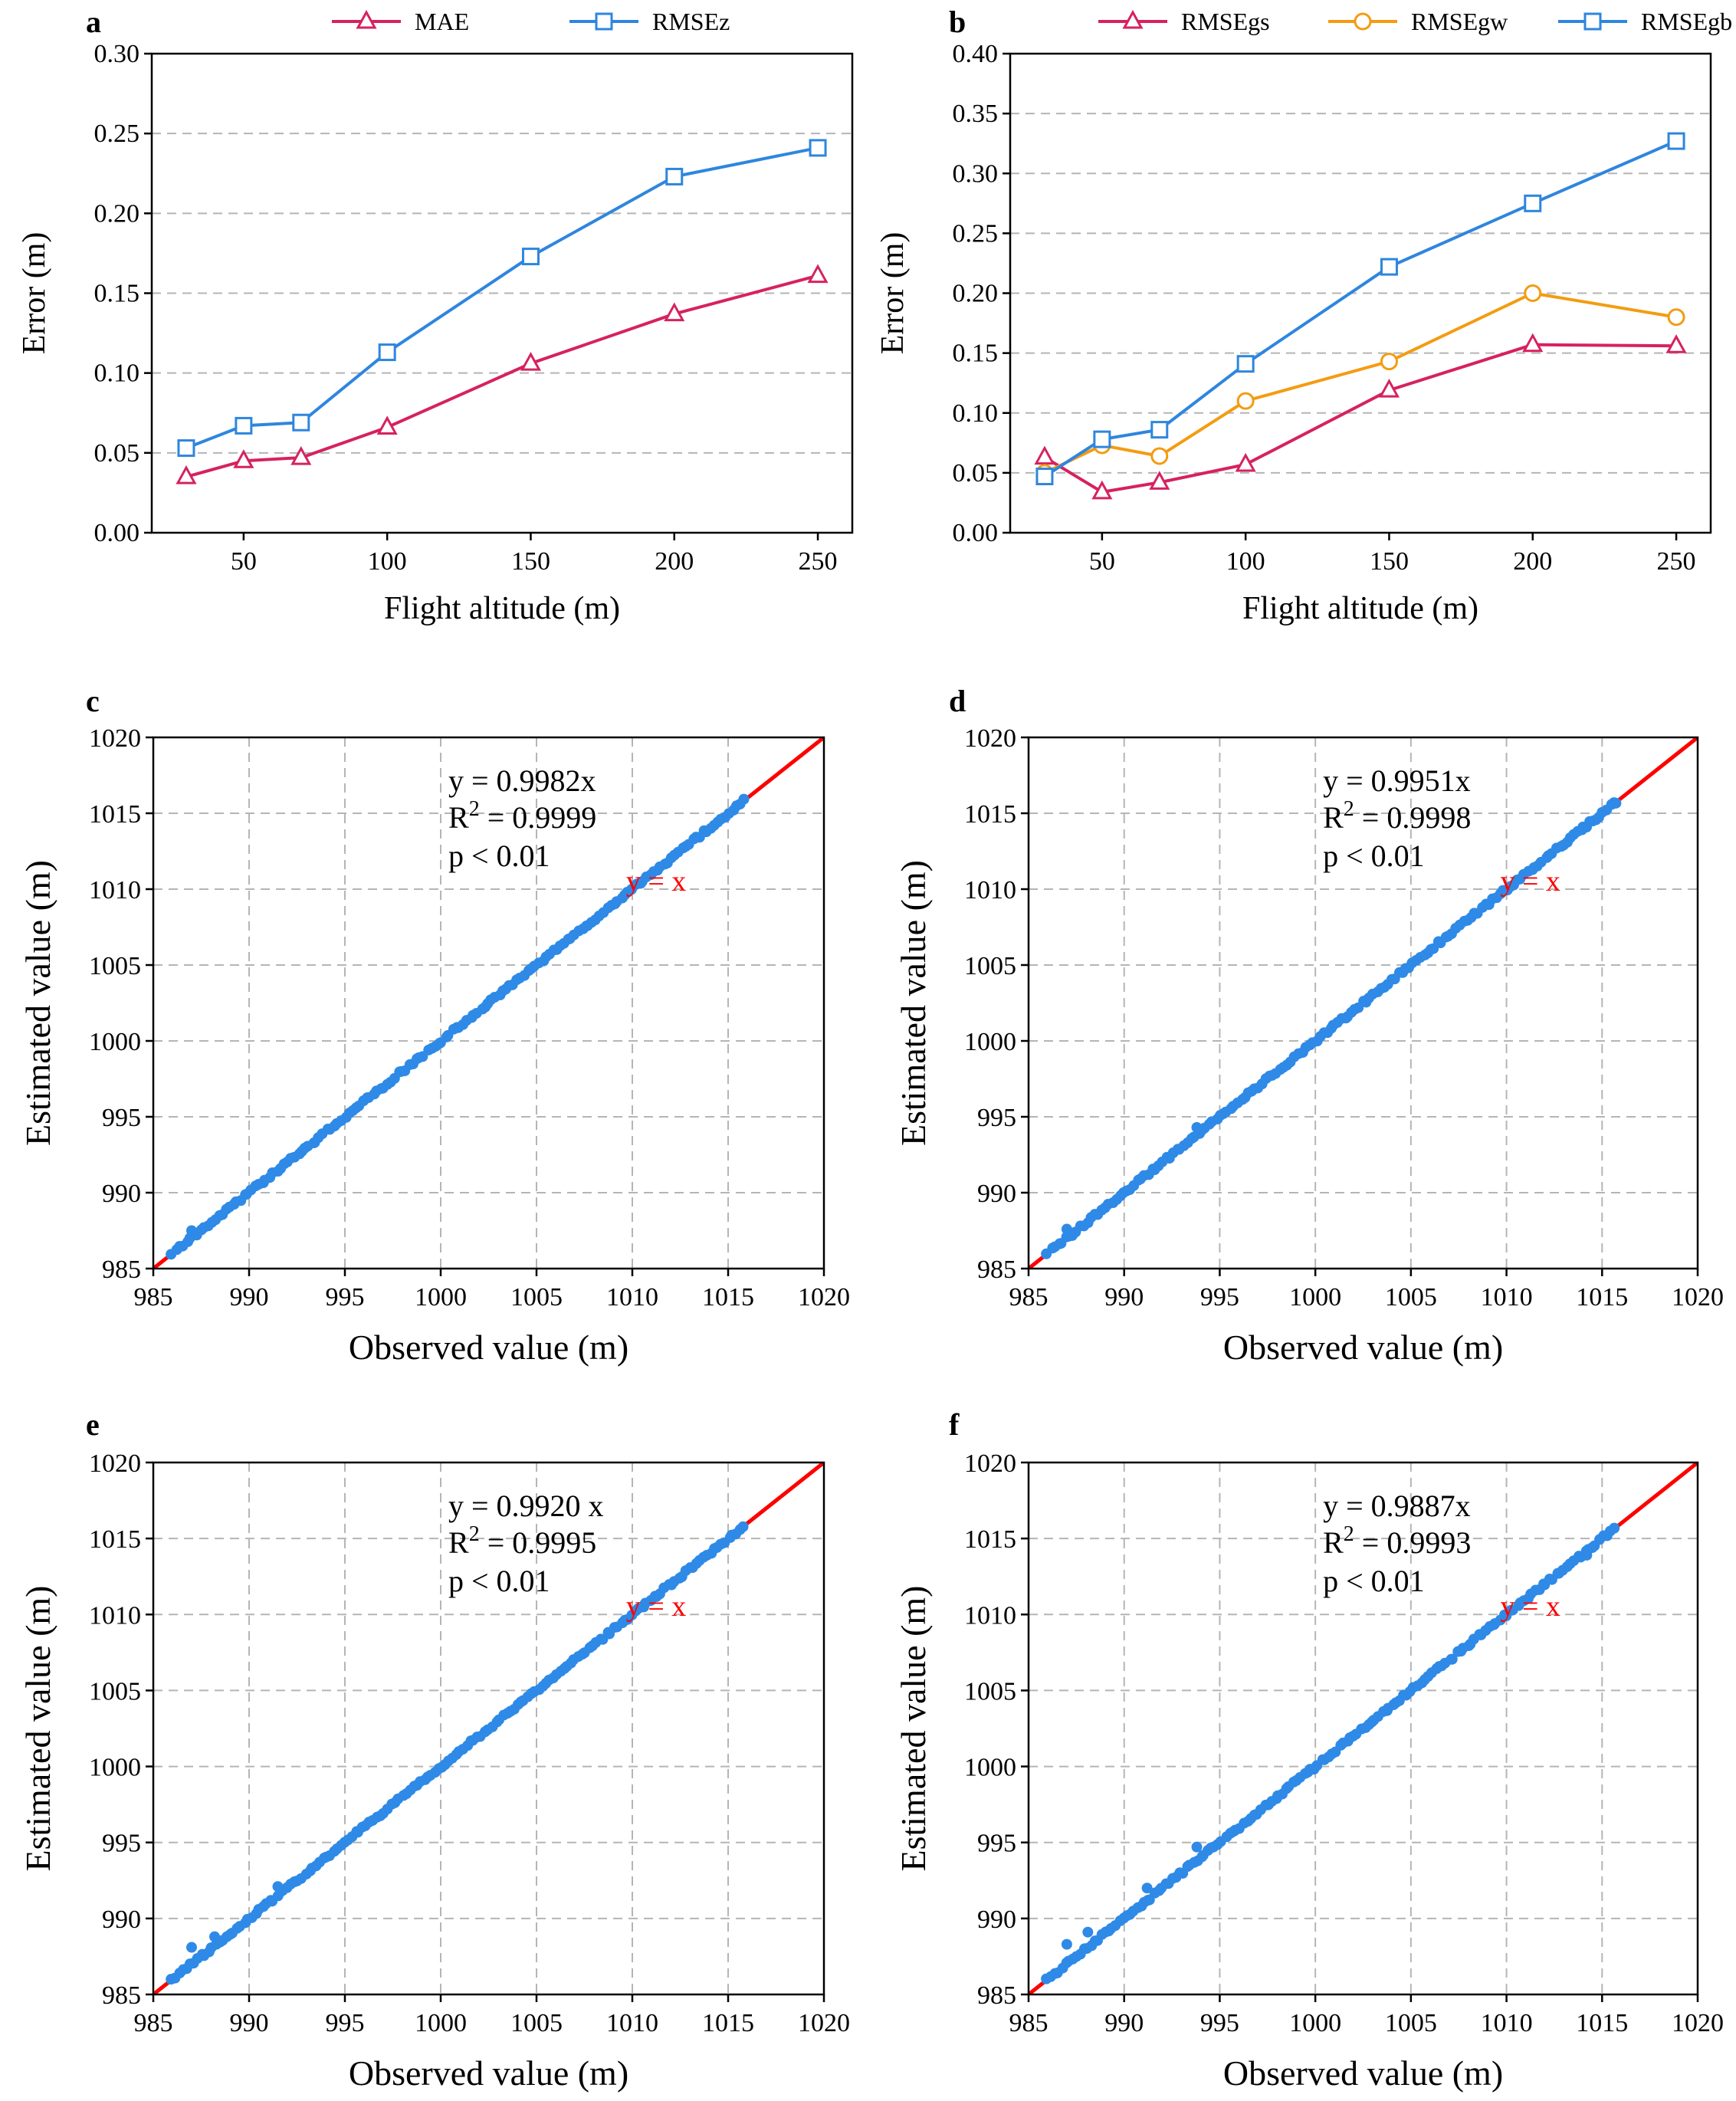 The width and height of the screenshot is (1736, 2101). I want to click on r-squared: R2 = 0.9999, so click(522, 816).